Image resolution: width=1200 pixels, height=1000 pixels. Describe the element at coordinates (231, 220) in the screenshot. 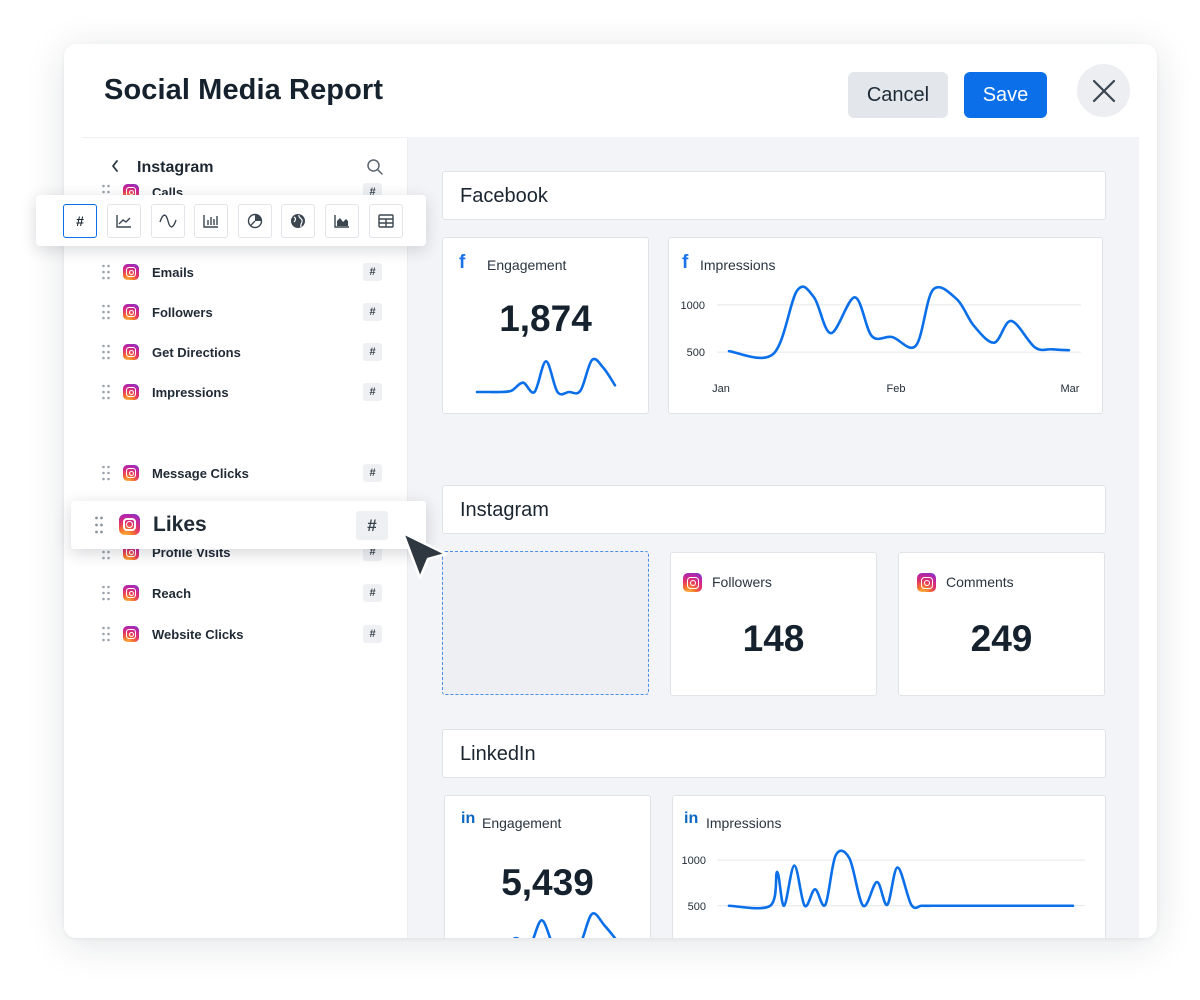

I see `chart-type-toolbar: #` at that location.